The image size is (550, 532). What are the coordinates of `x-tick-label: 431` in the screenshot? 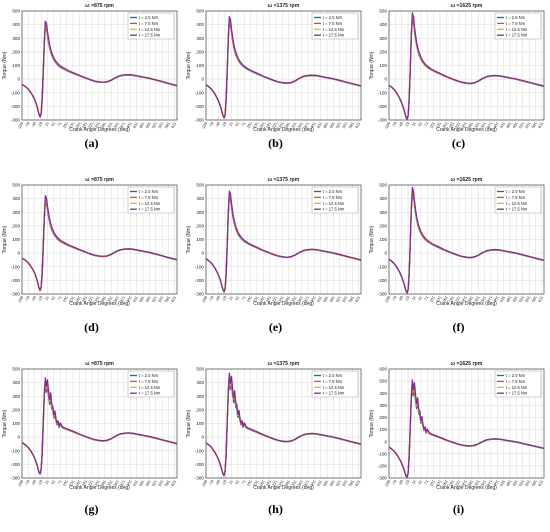 It's located at (135, 125).